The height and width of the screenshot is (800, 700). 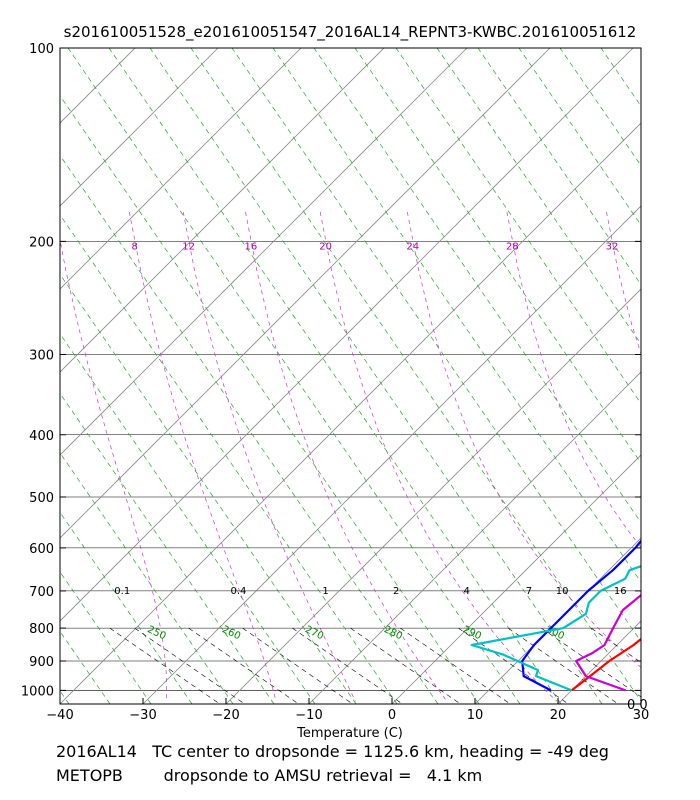 I want to click on y-tick-label: 700, so click(x=41, y=592).